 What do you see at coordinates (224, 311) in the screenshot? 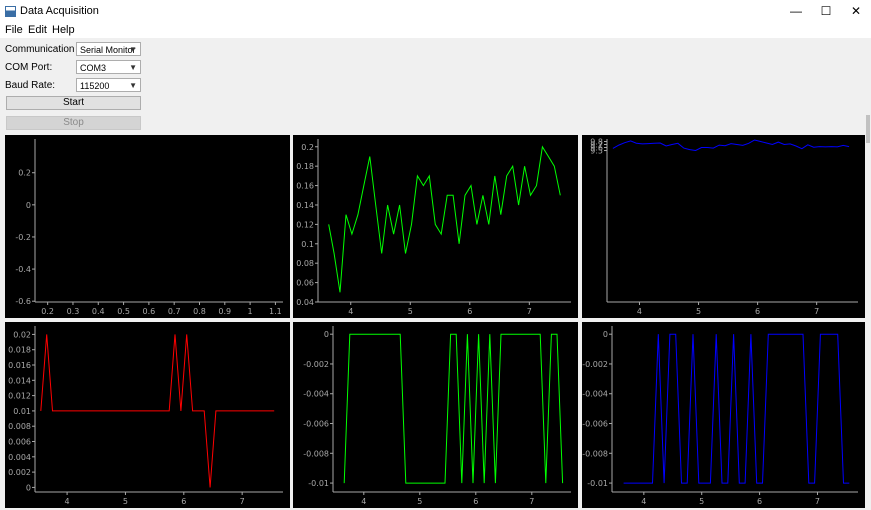
I see `x-tick-label: 0.9` at bounding box center [224, 311].